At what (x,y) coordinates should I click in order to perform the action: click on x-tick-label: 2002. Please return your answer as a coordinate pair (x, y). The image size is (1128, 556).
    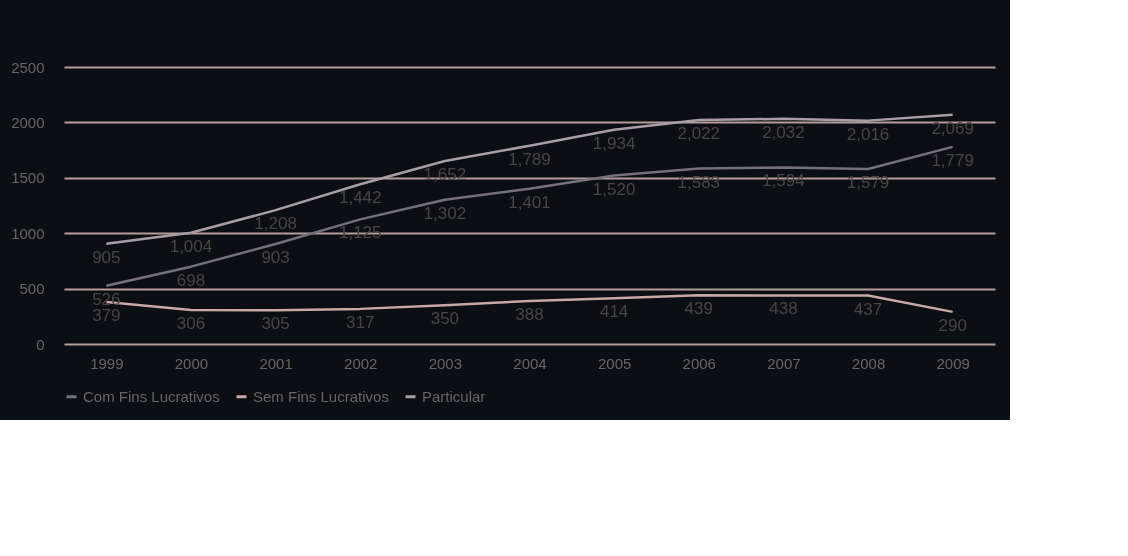
    Looking at the image, I should click on (361, 363).